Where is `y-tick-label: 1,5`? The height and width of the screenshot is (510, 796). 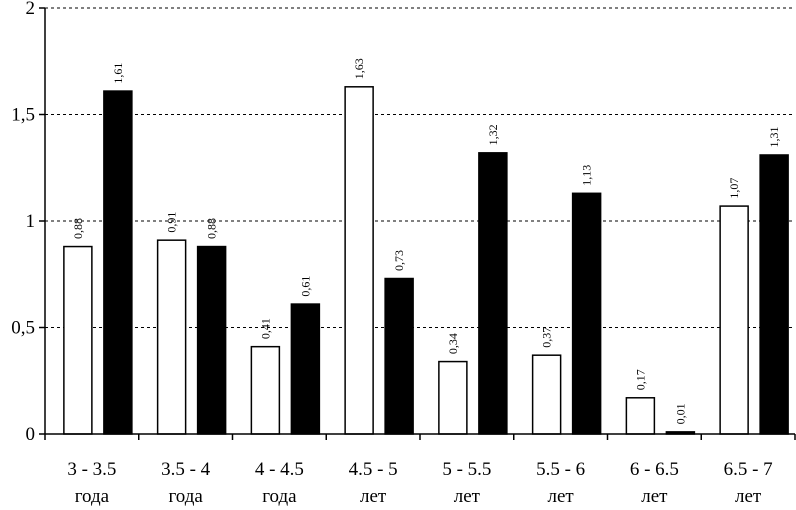
y-tick-label: 1,5 is located at coordinates (23, 115).